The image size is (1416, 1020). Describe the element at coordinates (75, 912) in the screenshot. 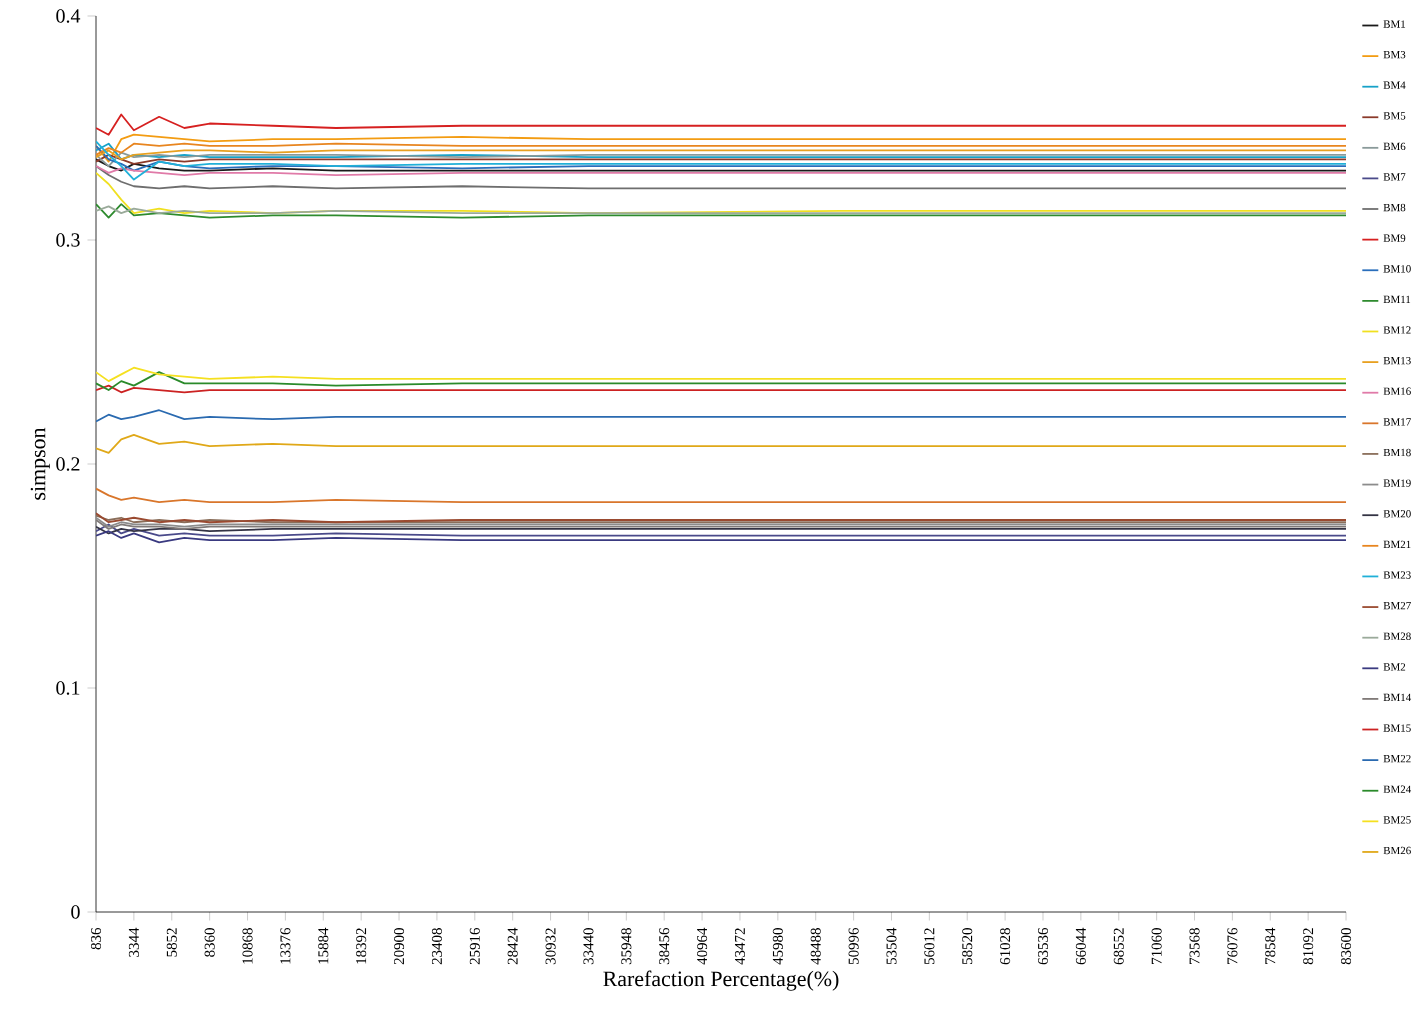

I see `y-tick-label: 0` at that location.